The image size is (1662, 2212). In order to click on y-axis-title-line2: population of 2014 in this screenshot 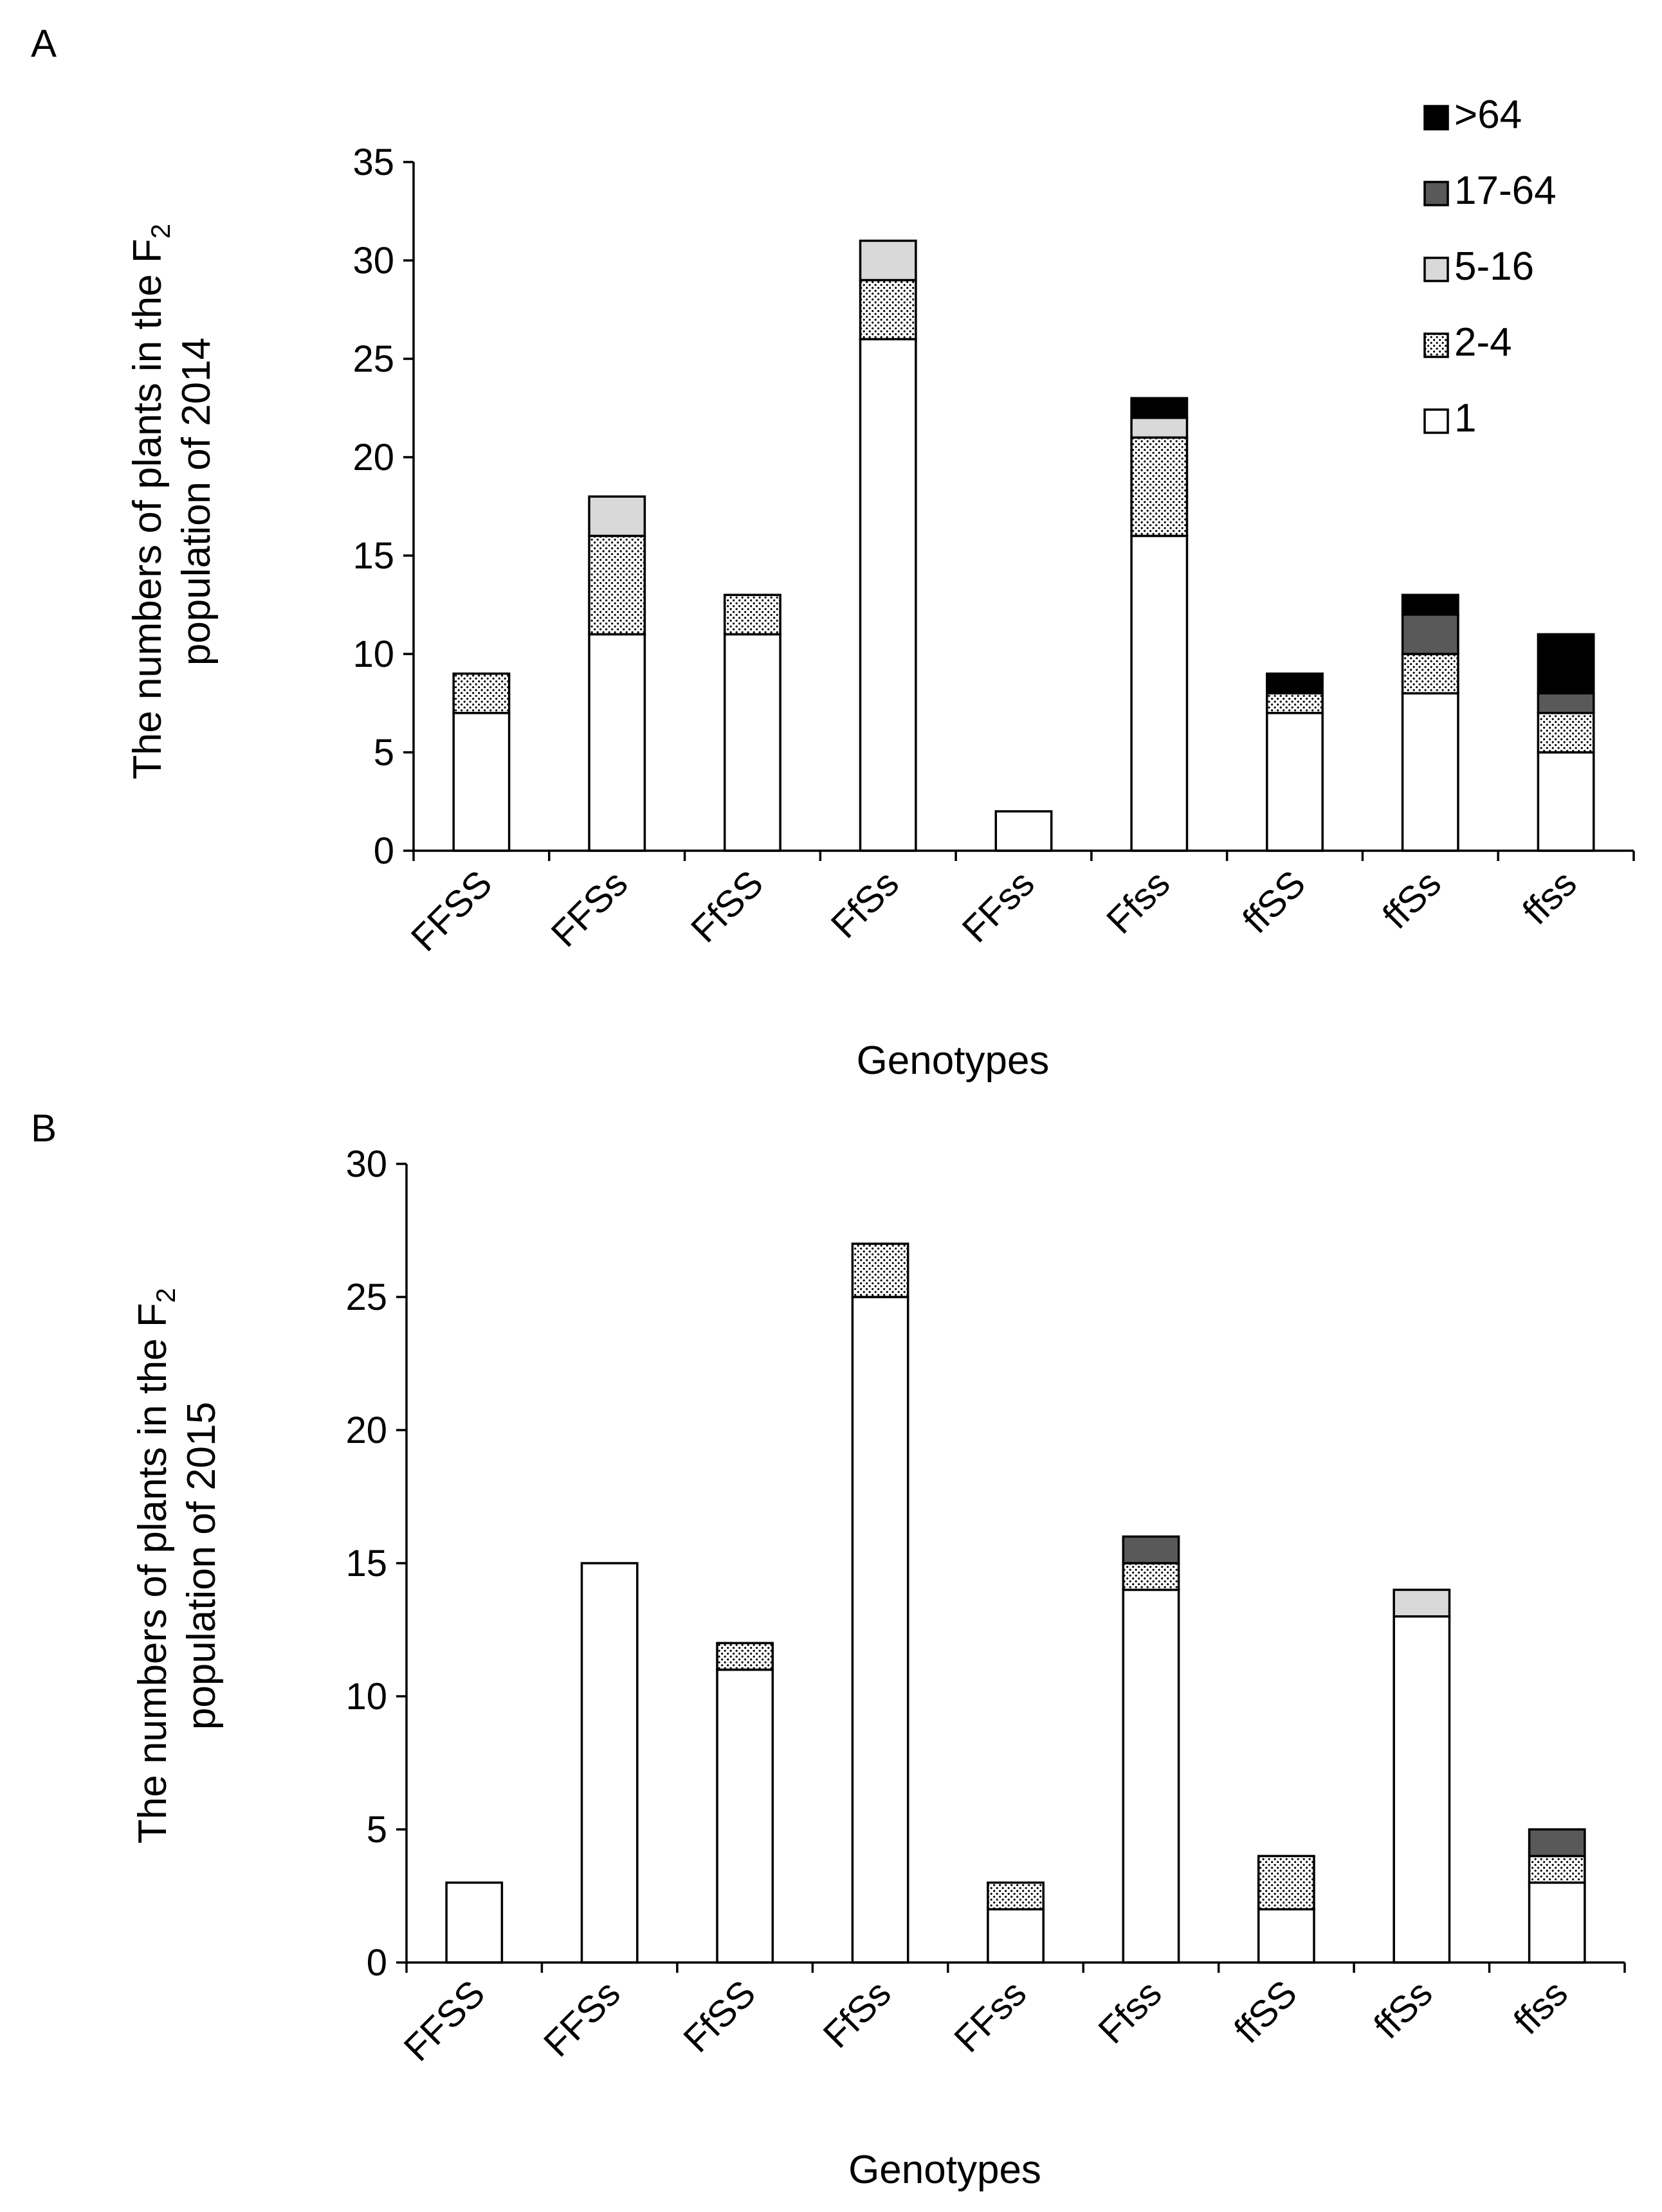, I will do `click(196, 502)`.